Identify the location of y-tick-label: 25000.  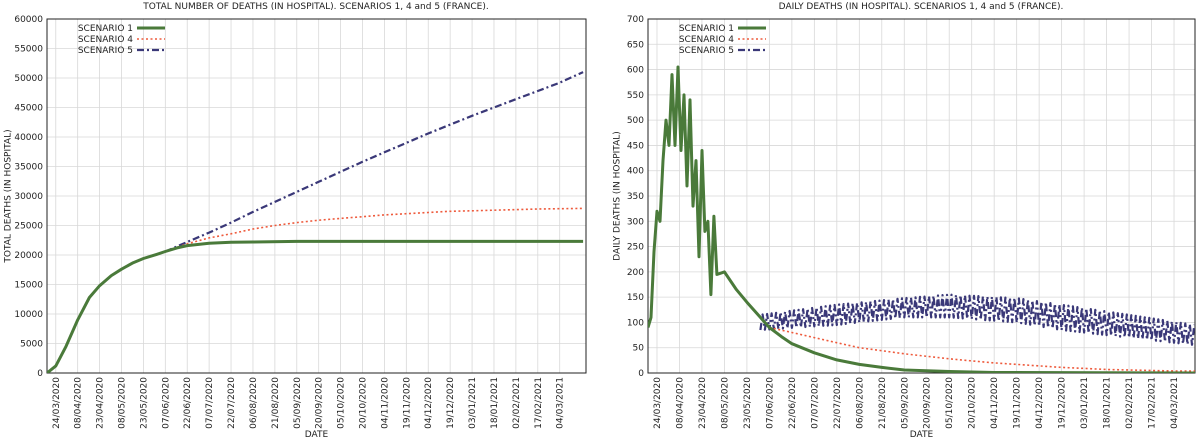
(28, 227).